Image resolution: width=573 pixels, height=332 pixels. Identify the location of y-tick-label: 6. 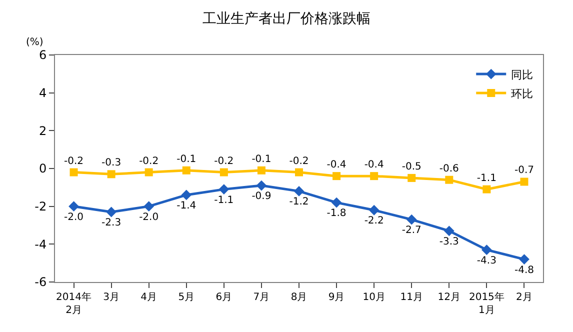
(42, 55).